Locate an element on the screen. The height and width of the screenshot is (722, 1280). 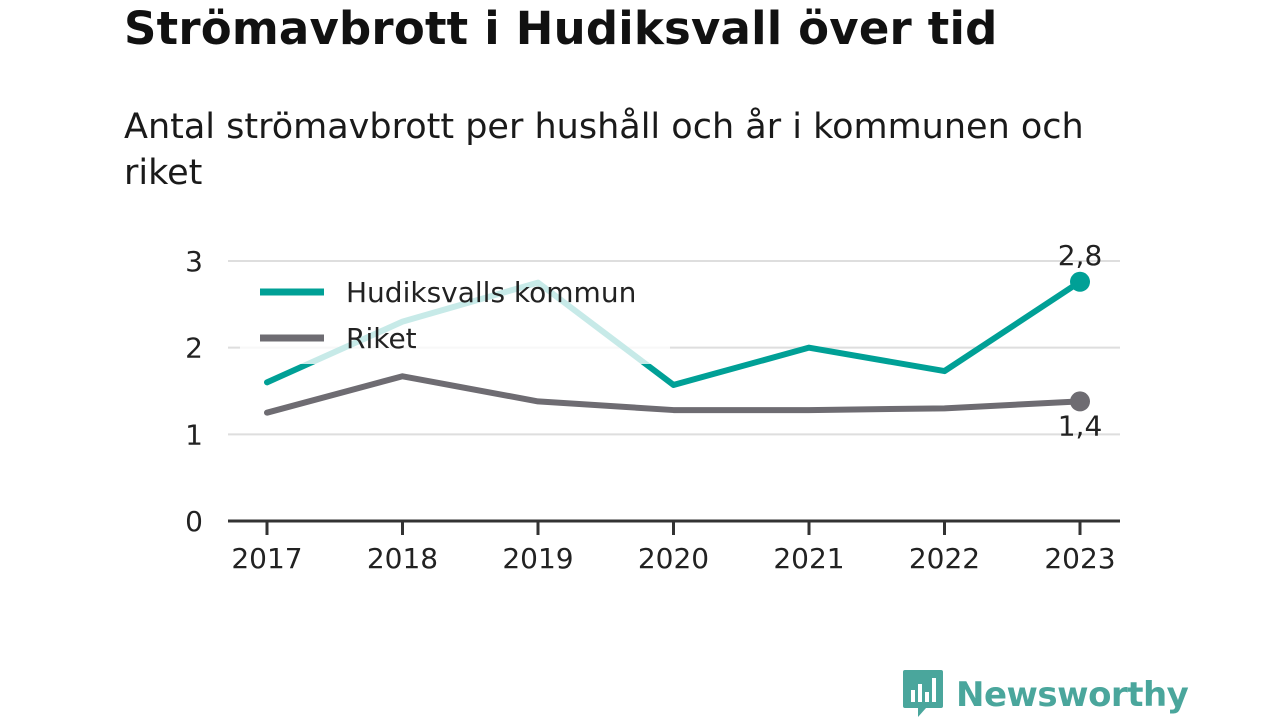
chart-title: Strömavbrott i Hudiksvall över tid is located at coordinates (561, 28).